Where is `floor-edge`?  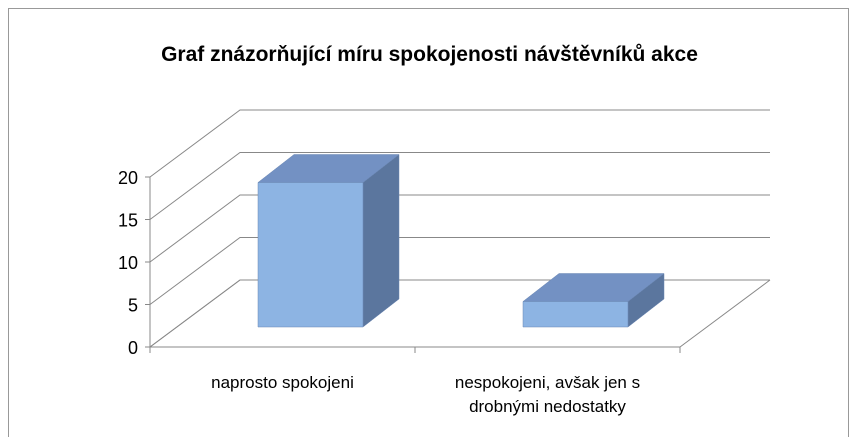
floor-edge is located at coordinates (725, 313).